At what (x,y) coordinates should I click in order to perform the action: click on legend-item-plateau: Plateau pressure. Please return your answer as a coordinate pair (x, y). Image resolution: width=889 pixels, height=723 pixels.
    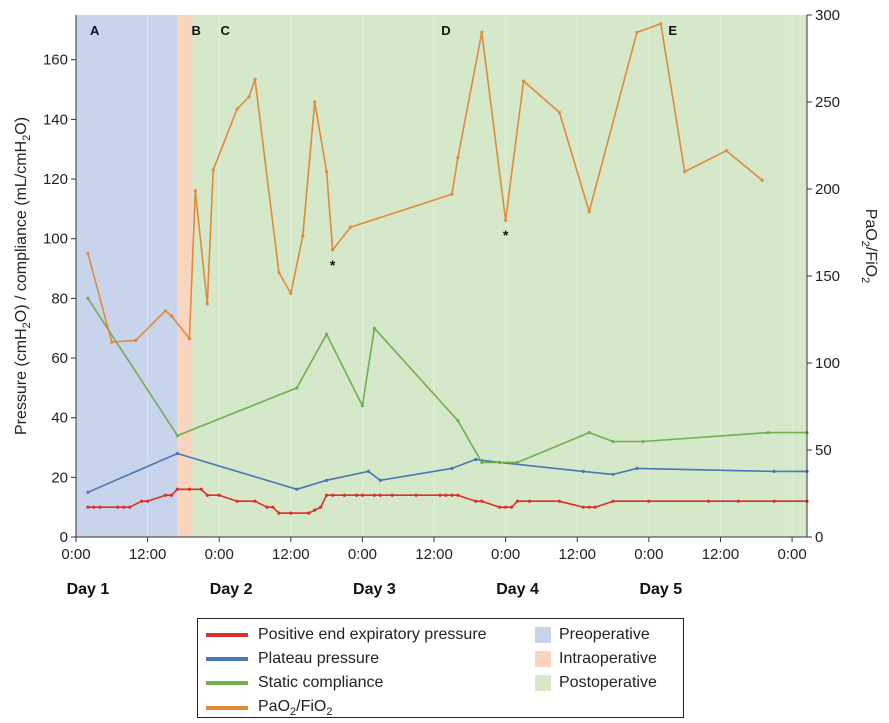
    Looking at the image, I should click on (292, 659).